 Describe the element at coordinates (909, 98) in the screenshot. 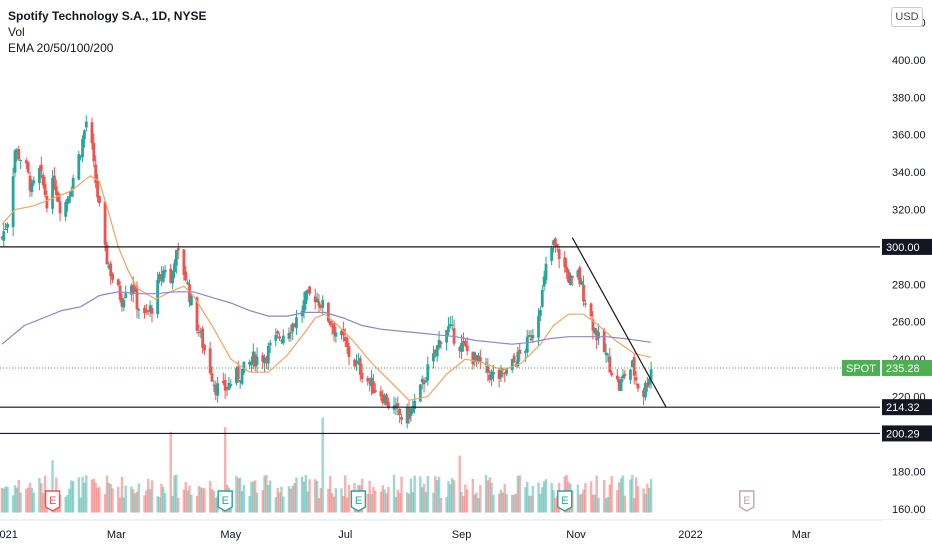

I see `y-tick-label: 380.00` at that location.